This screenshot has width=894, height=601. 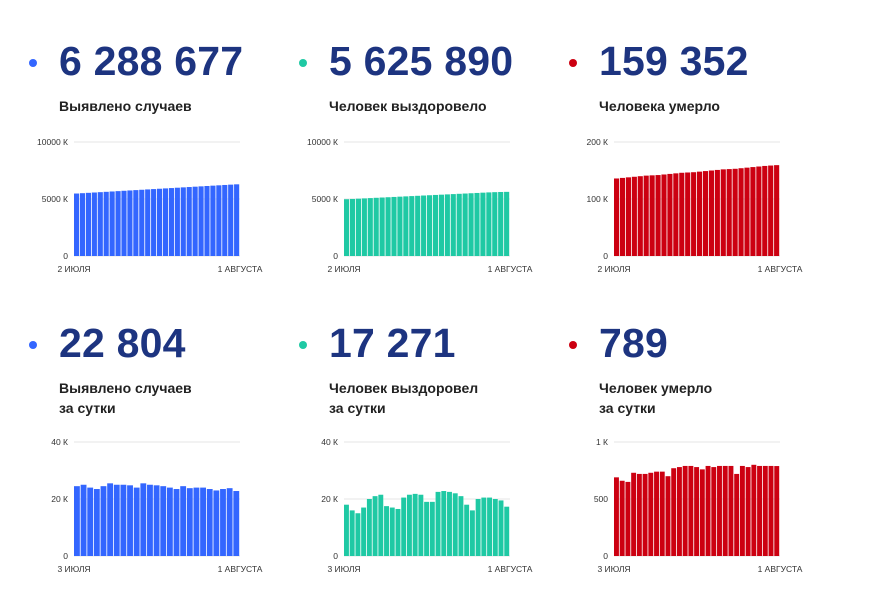 I want to click on y-tick-label: 100 К, so click(x=598, y=199).